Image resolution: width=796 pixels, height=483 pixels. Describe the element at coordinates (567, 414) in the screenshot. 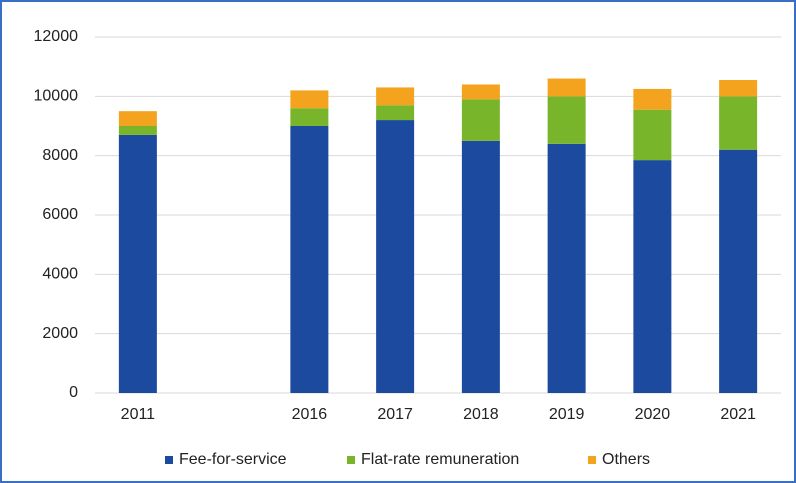

I see `x-tick-label: 2019` at that location.